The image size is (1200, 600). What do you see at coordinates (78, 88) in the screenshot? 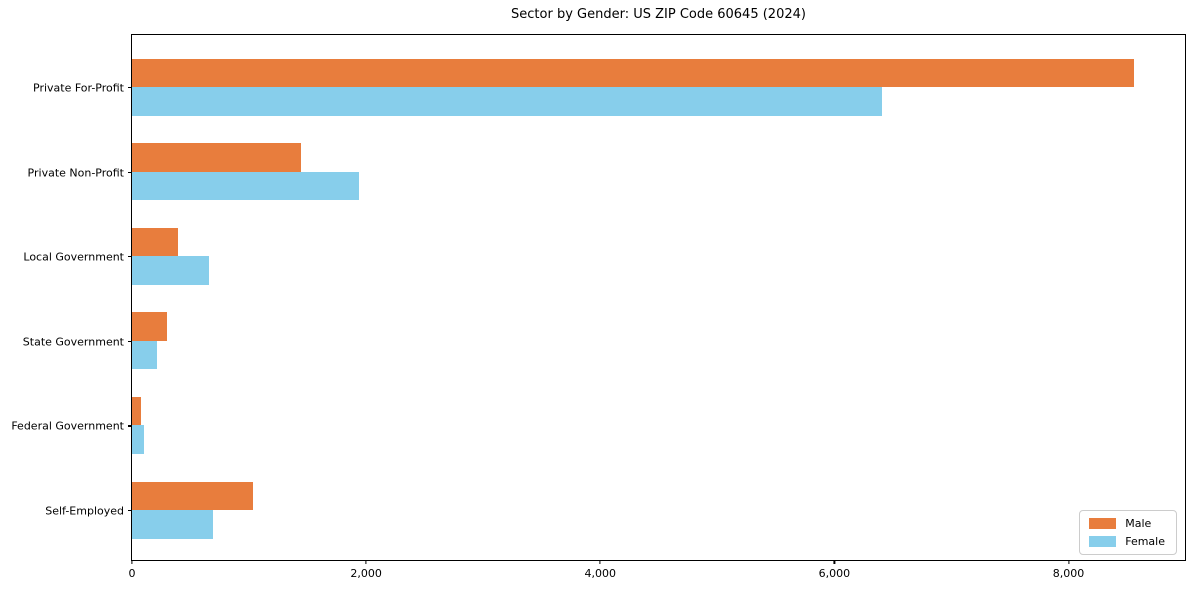
I see `y-axis-label: Private For-Profit` at bounding box center [78, 88].